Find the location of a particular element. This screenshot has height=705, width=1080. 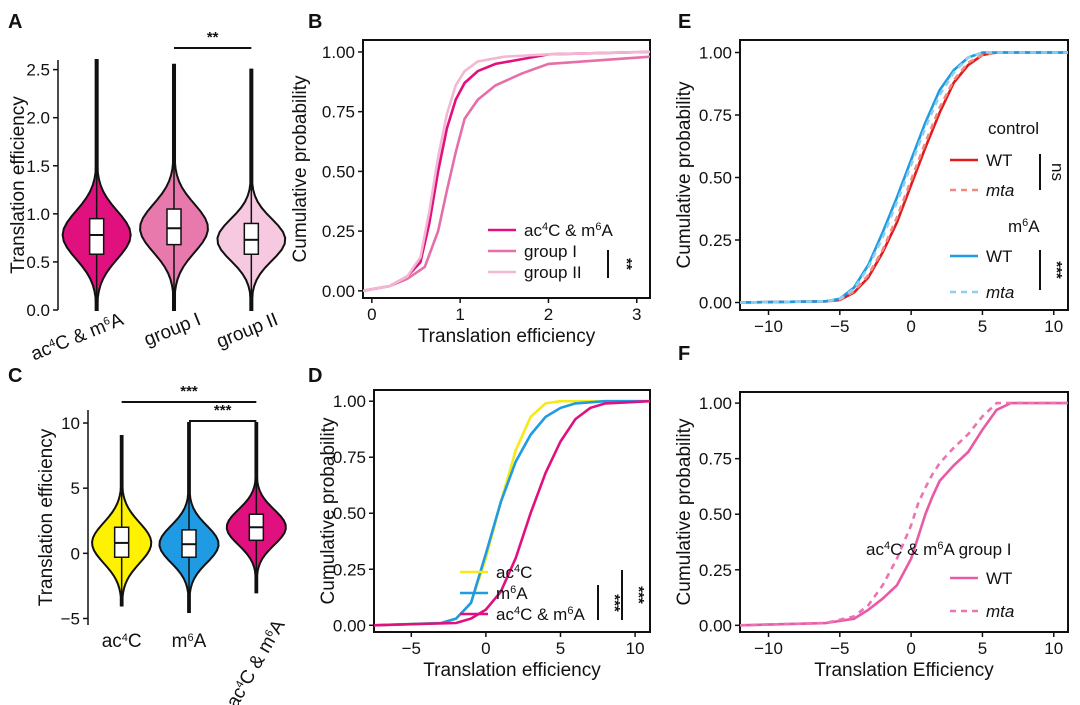

category-label-2: group I is located at coordinates (172, 330).